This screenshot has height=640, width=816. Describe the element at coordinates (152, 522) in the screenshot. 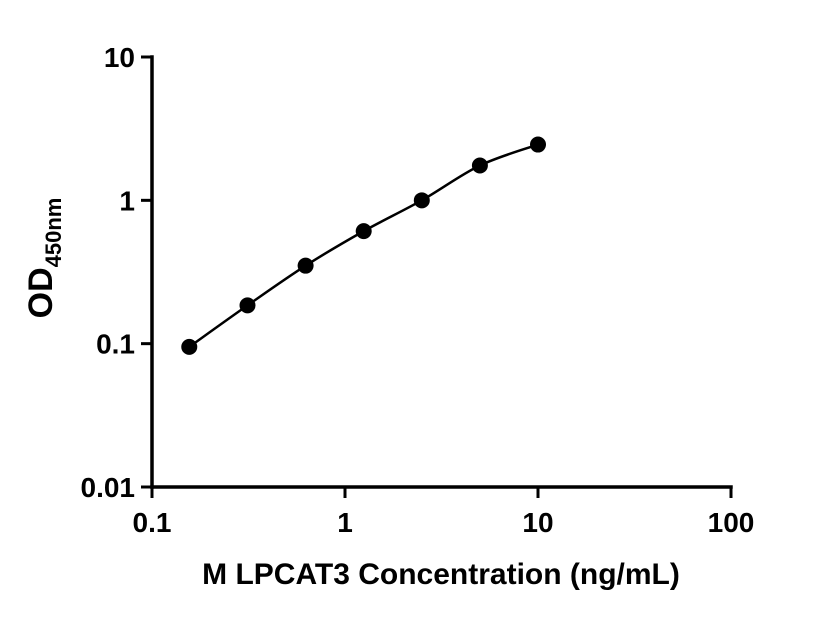

I see `x-tick-label: 0.1` at that location.